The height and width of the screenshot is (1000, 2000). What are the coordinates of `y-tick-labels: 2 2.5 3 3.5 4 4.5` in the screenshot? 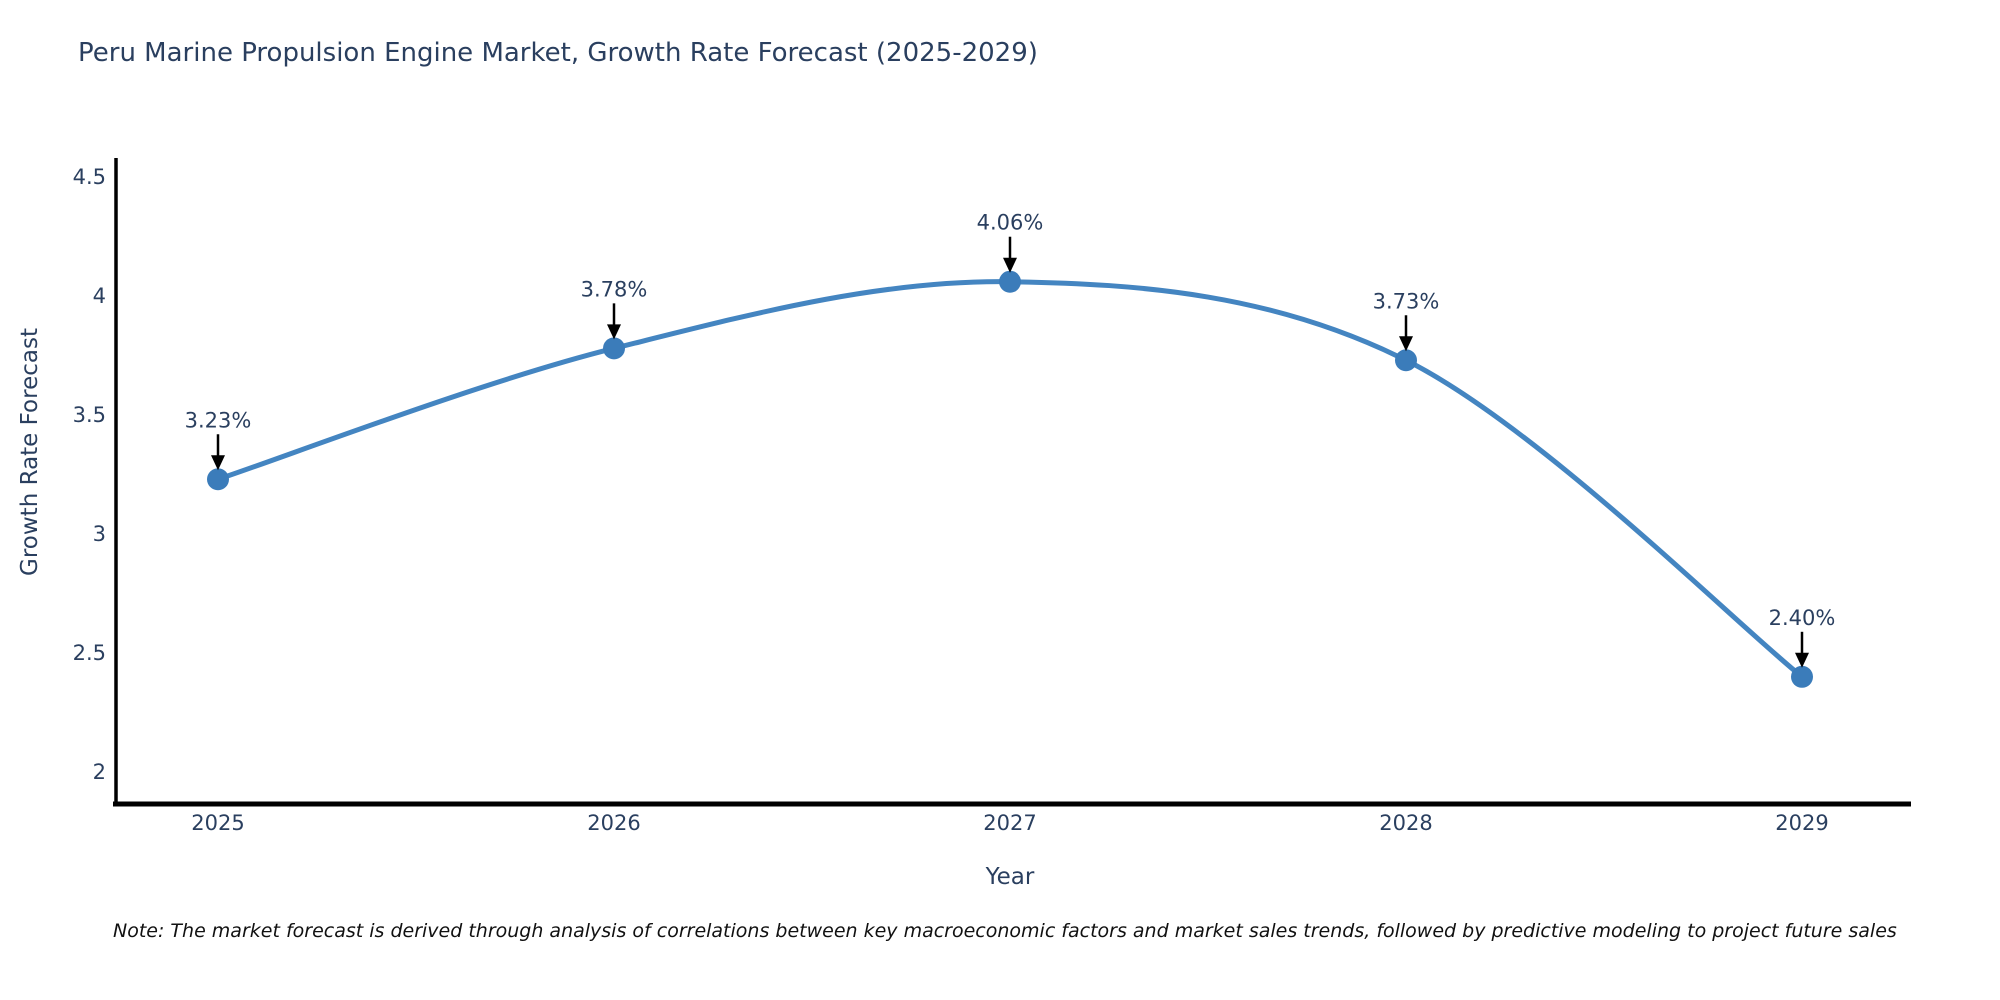 It's located at (89, 474).